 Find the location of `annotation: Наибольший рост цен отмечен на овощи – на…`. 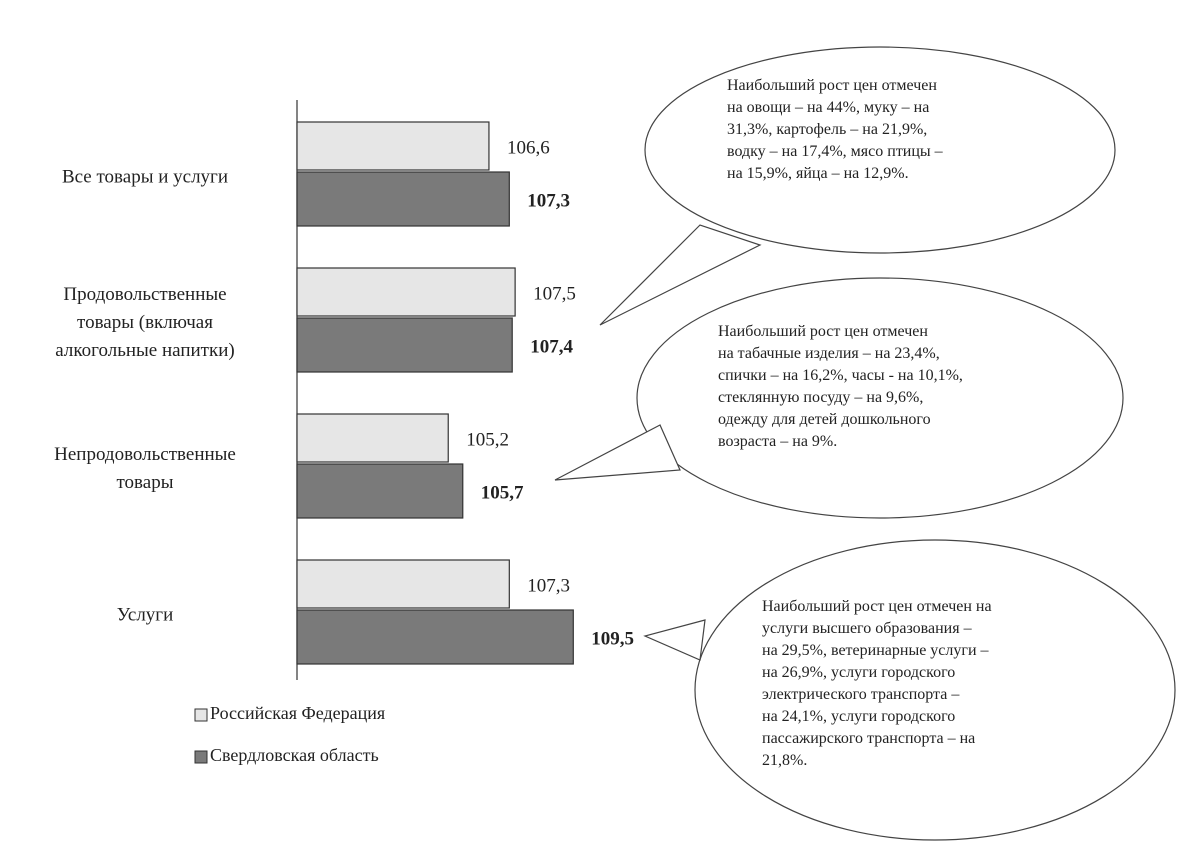

annotation: Наибольший рост цен отмечен на овощи – на… is located at coordinates (835, 129).